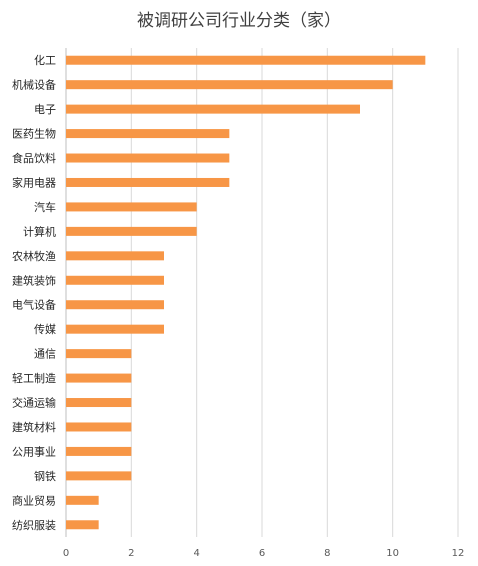 The height and width of the screenshot is (566, 478). Describe the element at coordinates (34, 182) in the screenshot. I see `category-label: 家用电器` at that location.